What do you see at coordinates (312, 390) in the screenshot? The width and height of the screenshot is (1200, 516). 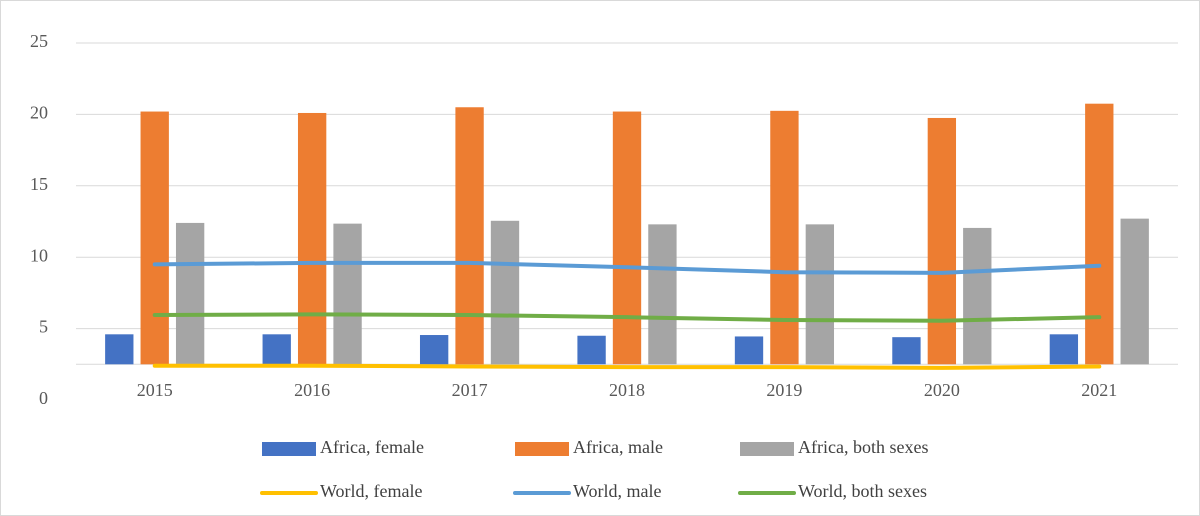 I see `x-tick-label: 2016` at bounding box center [312, 390].